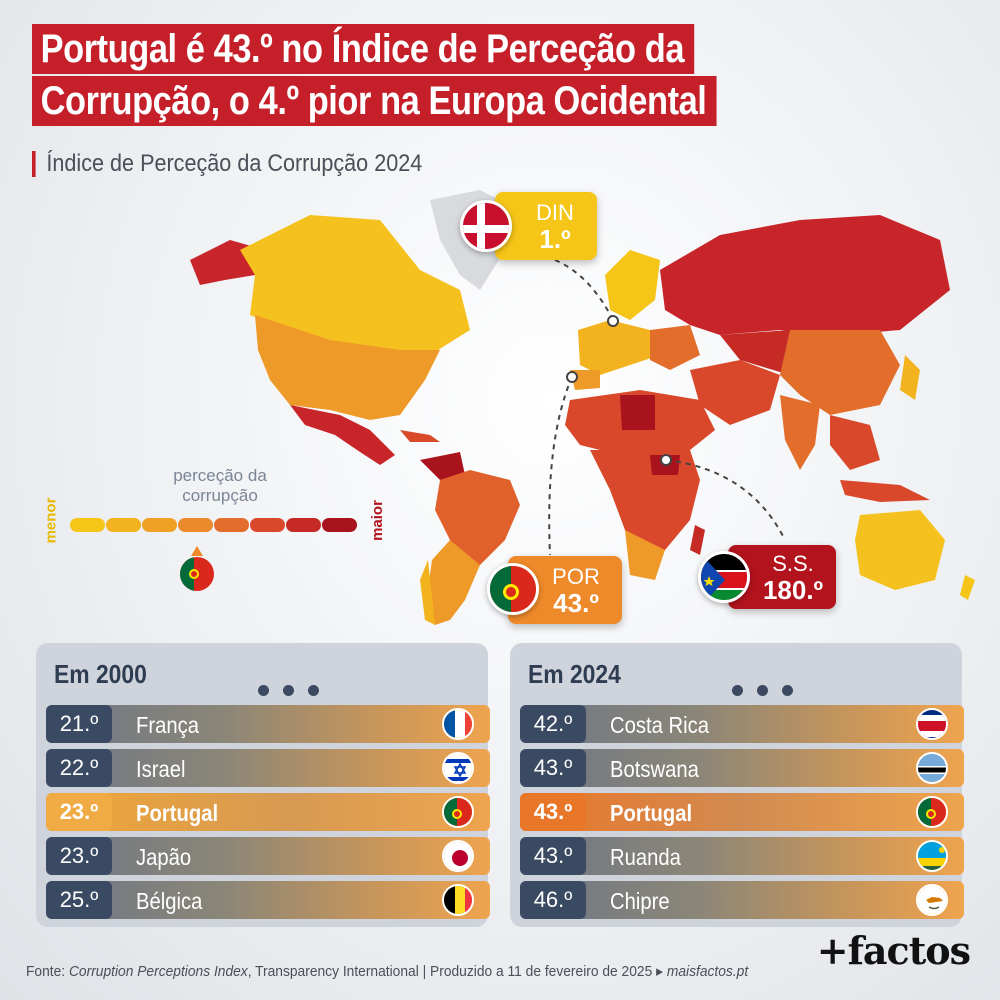 The image size is (1000, 1000). Describe the element at coordinates (177, 813) in the screenshot. I see `row-country: Portugal` at that location.